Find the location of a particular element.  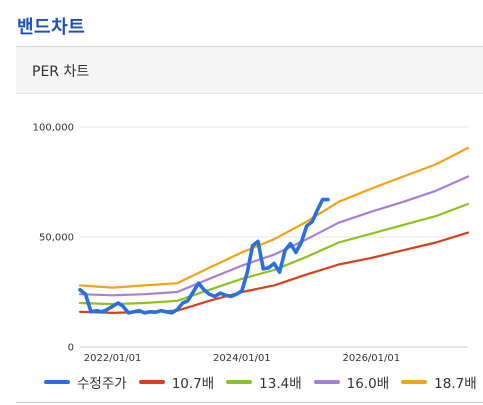

x-tick-label: 2024/01/01 is located at coordinates (242, 358).